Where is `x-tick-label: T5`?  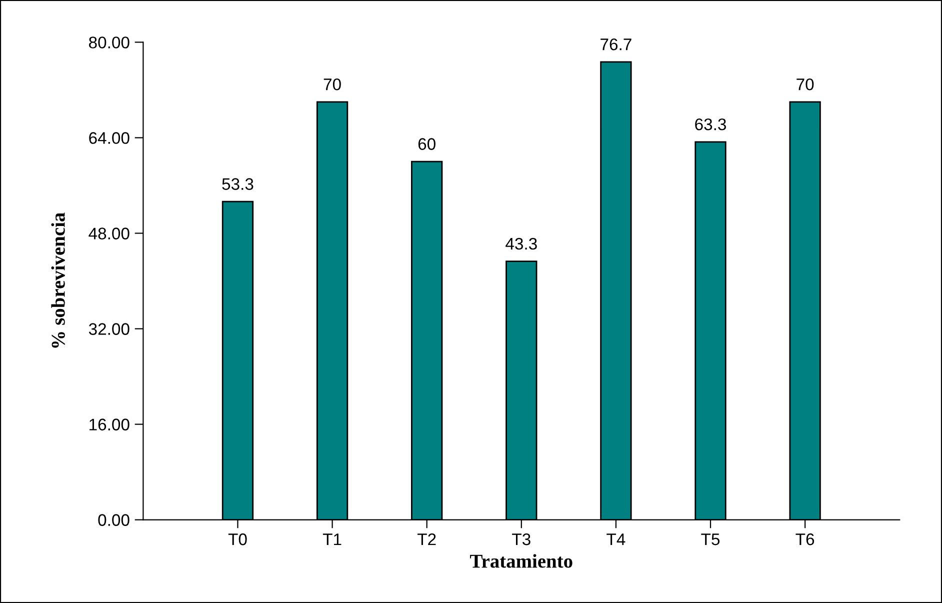
x-tick-label: T5 is located at coordinates (710, 540).